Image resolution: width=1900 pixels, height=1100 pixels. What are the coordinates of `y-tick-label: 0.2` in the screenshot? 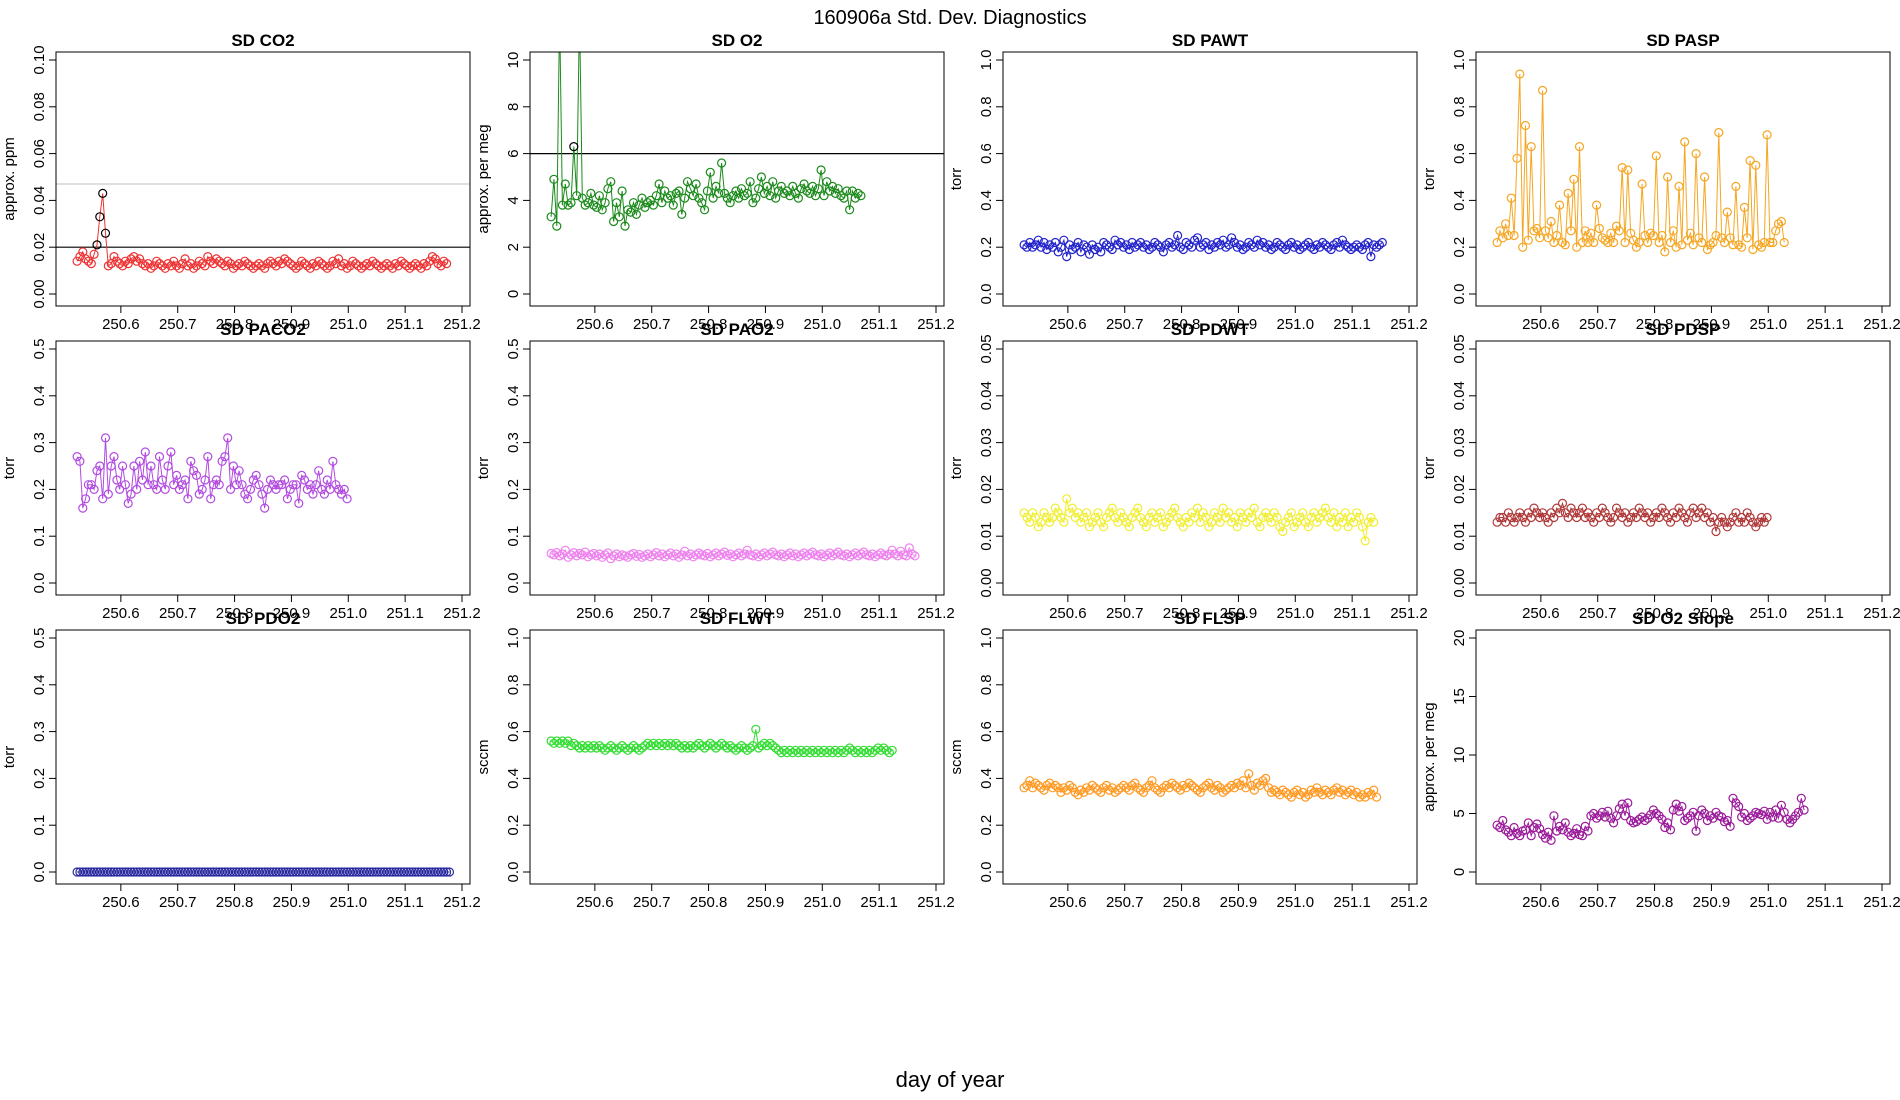 It's located at (986, 247).